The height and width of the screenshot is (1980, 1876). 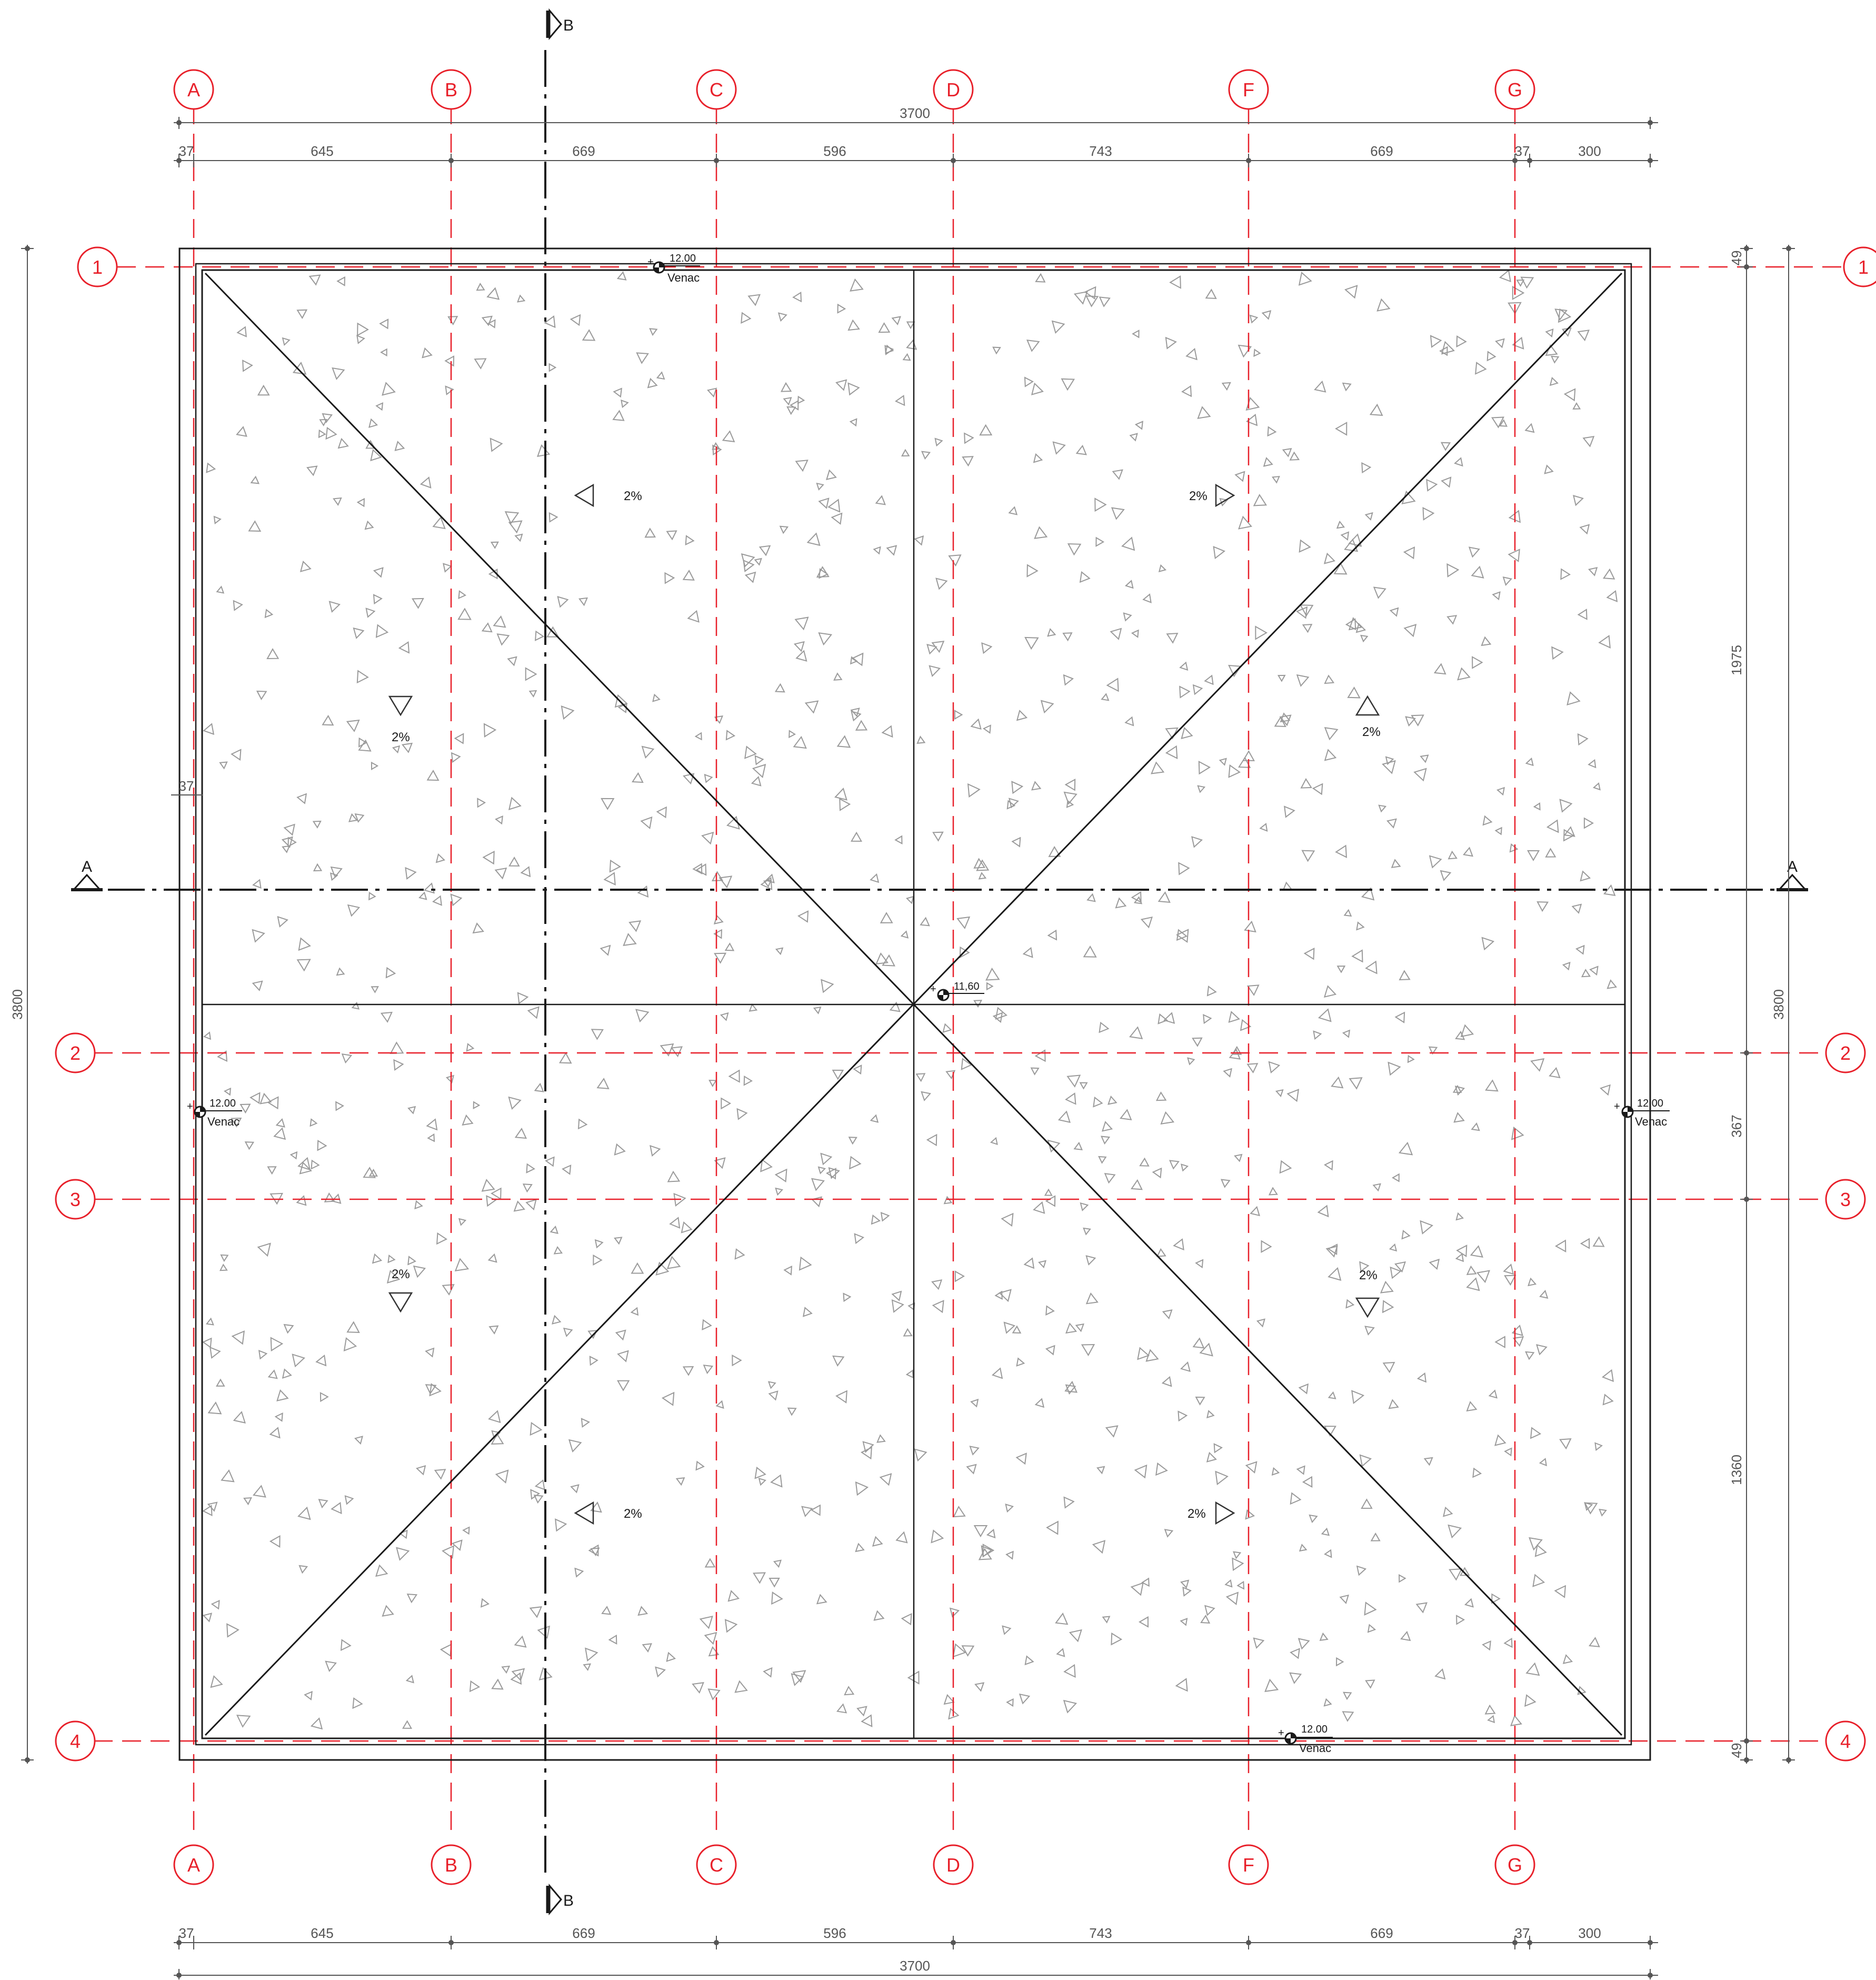 What do you see at coordinates (98, 266) in the screenshot?
I see `grid-bubble-1-left: 1` at bounding box center [98, 266].